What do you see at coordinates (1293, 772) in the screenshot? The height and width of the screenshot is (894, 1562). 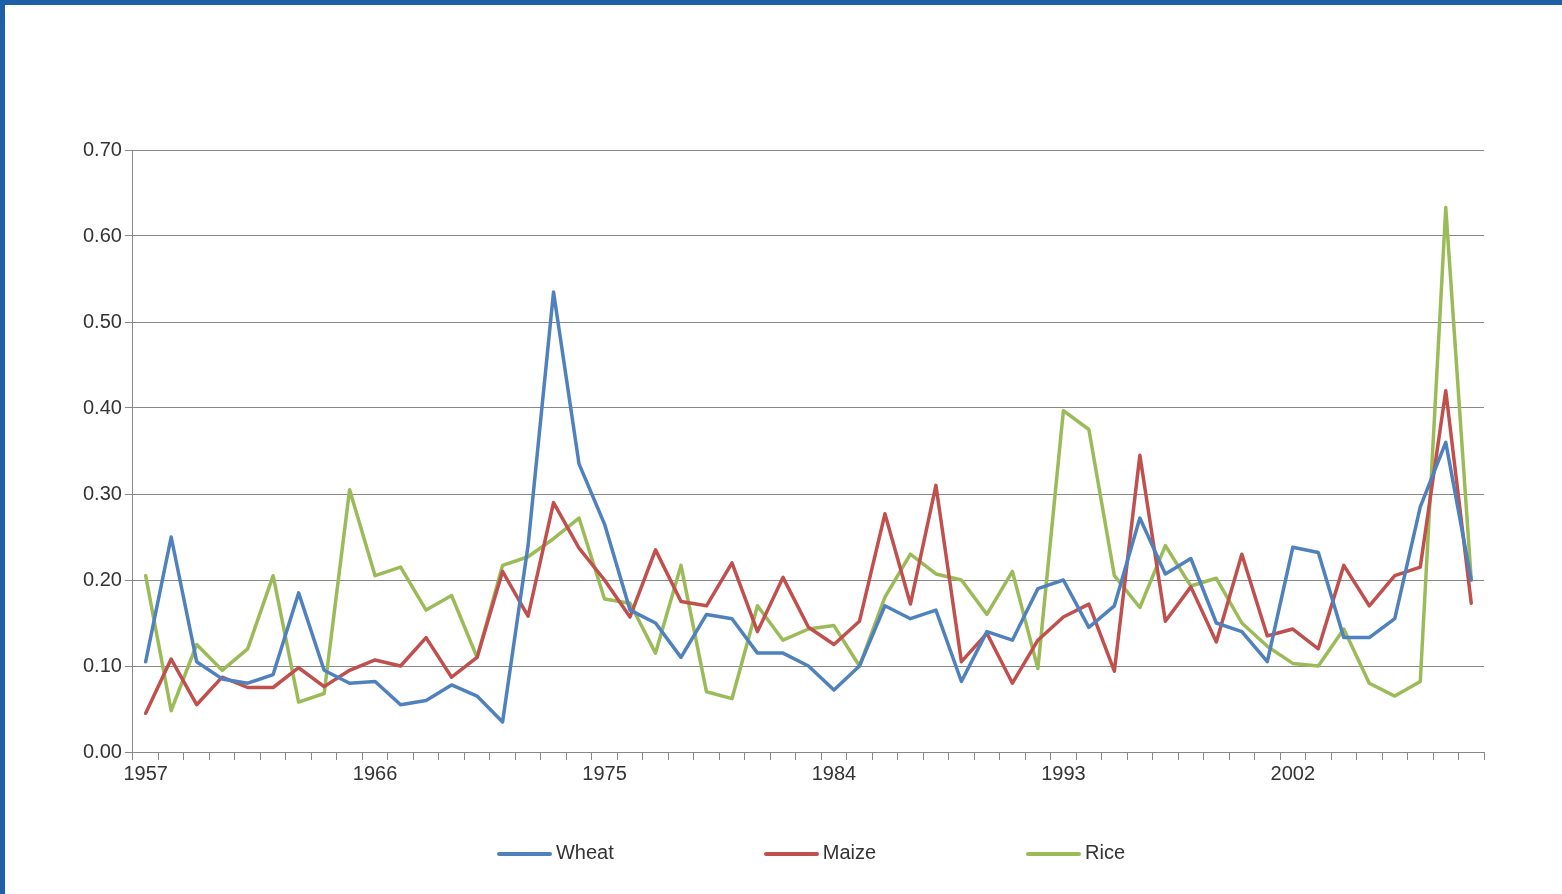 I see `x-tick-label: 2002` at bounding box center [1293, 772].